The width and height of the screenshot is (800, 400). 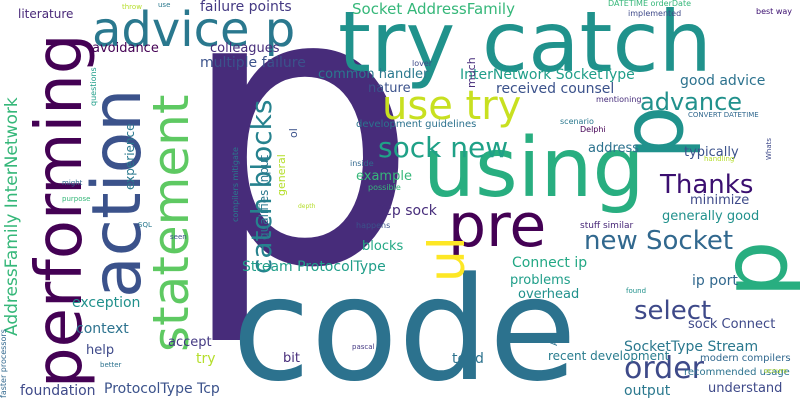 What do you see at coordinates (534, 168) in the screenshot?
I see `word: using` at bounding box center [534, 168].